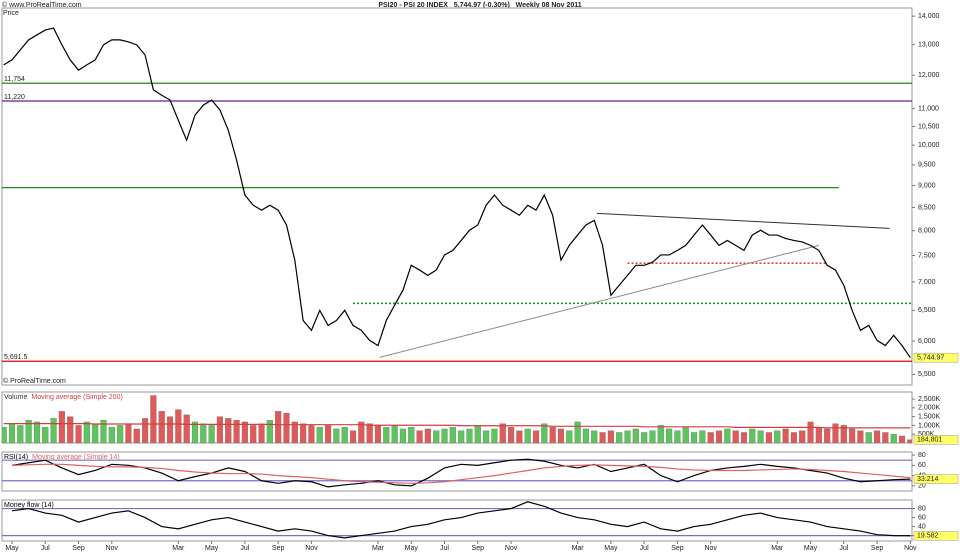  Describe the element at coordinates (922, 465) in the screenshot. I see `y-tick-label: 60` at that location.